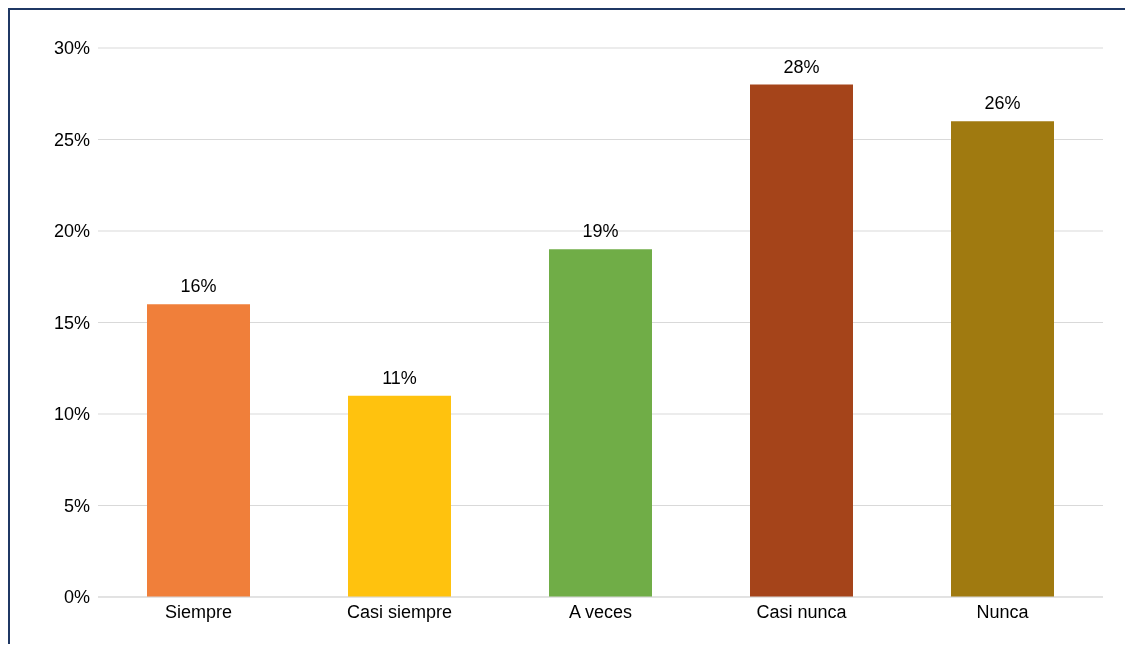 This screenshot has height=650, width=1131. What do you see at coordinates (1003, 611) in the screenshot?
I see `x-tick-label: Nunca` at bounding box center [1003, 611].